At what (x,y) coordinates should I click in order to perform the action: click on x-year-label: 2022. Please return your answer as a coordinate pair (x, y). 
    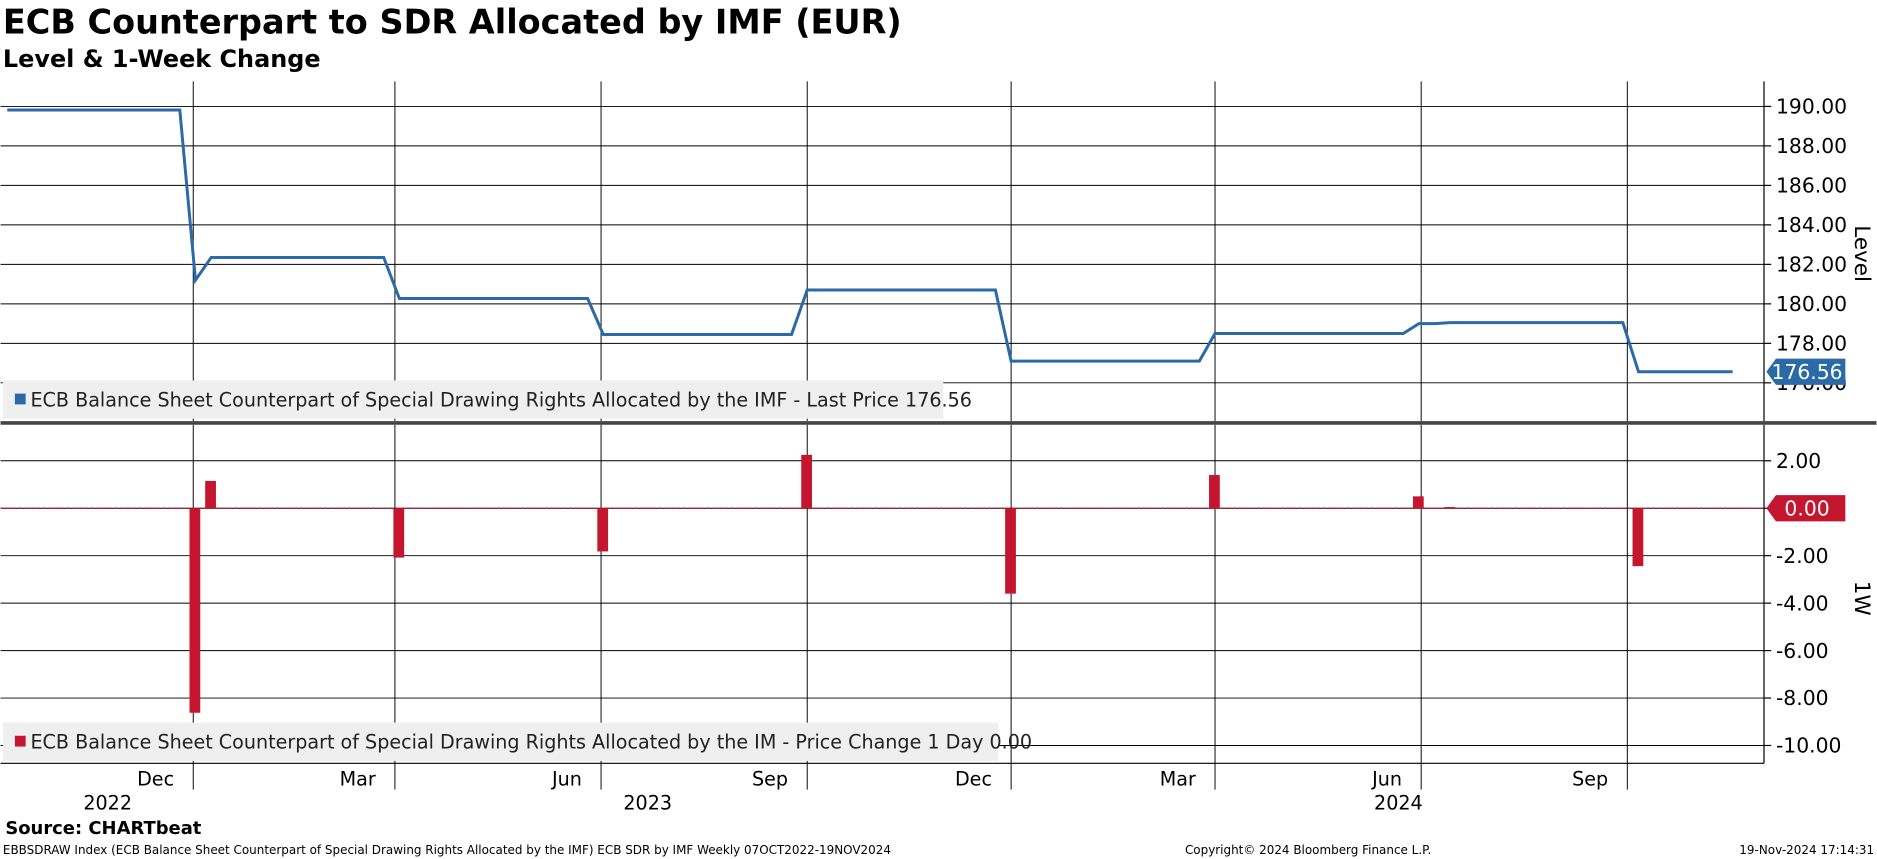
    Looking at the image, I should click on (107, 802).